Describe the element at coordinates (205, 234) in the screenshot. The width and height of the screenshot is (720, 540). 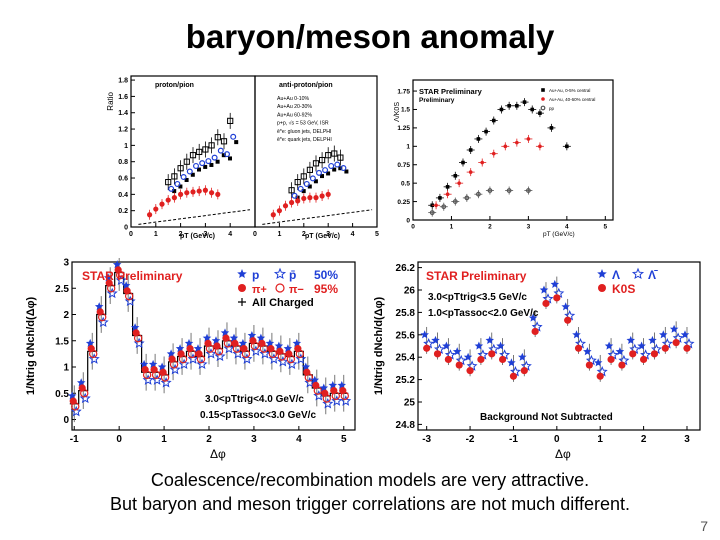
I see `ratio-panel-0-xtick-label: 3` at that location.